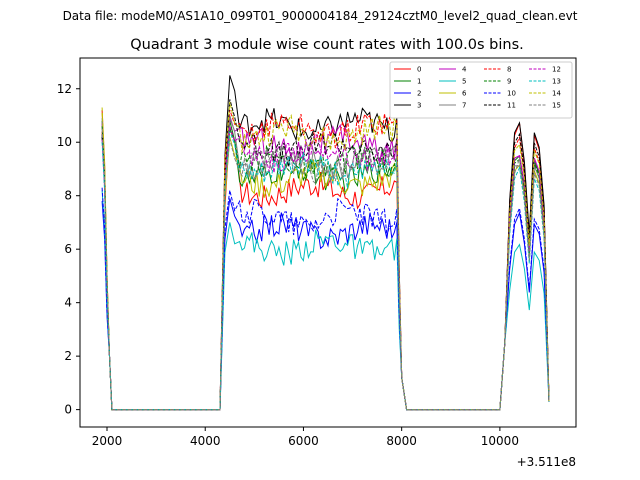 This screenshot has width=640, height=480. What do you see at coordinates (68, 356) in the screenshot?
I see `y-tick-label: 2` at bounding box center [68, 356].